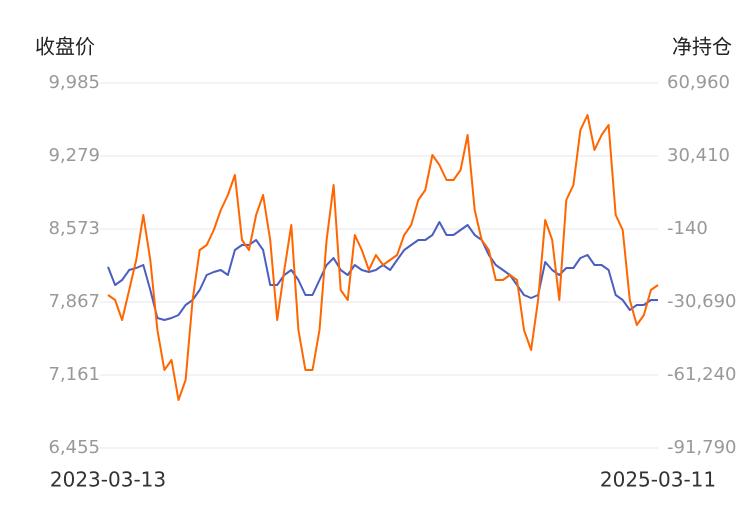 The width and height of the screenshot is (750, 510). What do you see at coordinates (74, 82) in the screenshot?
I see `y-tick-label: 9,985` at bounding box center [74, 82].